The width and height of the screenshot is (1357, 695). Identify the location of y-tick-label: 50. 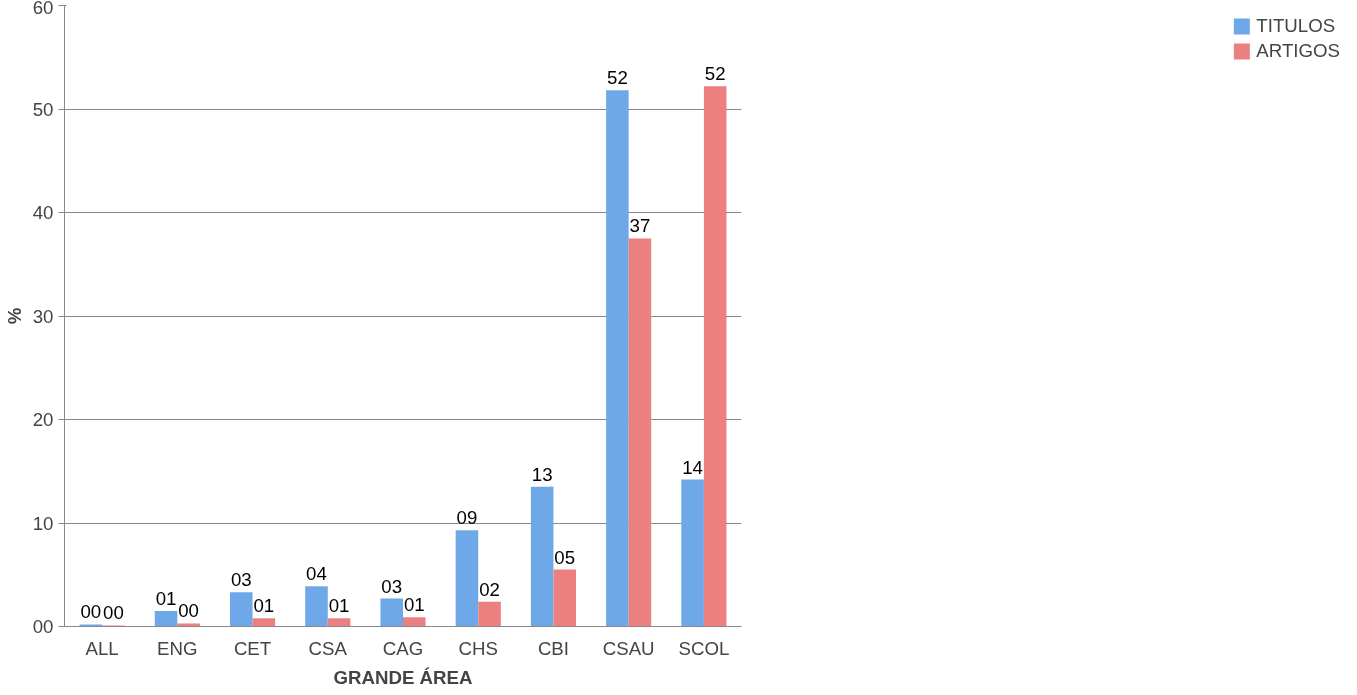
(43, 109).